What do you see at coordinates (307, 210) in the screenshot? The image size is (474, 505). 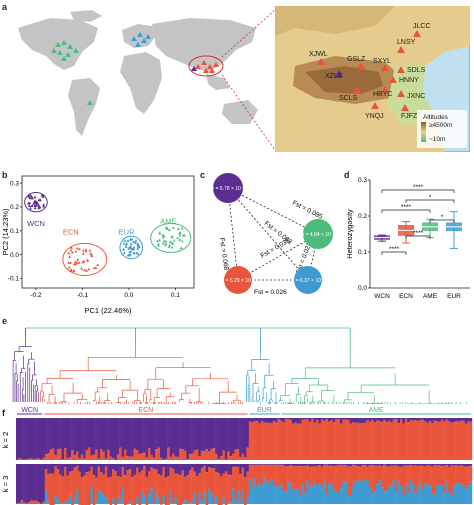 I see `fst-label: Fst = 0.085` at bounding box center [307, 210].